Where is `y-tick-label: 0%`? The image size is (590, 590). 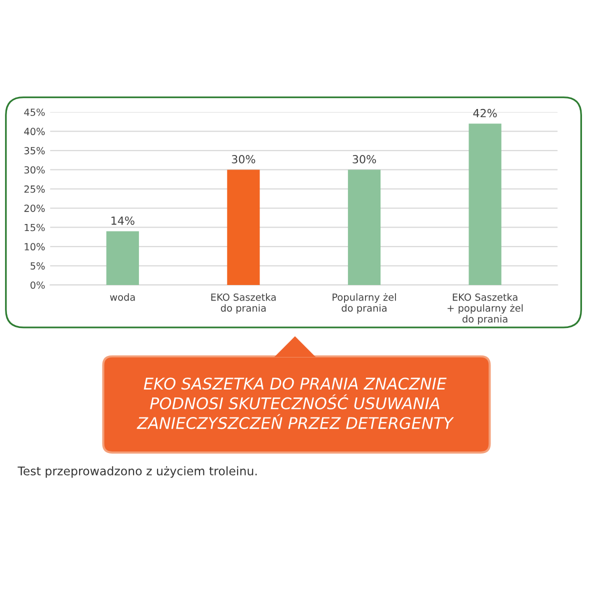 y-tick-label: 0% is located at coordinates (37, 285).